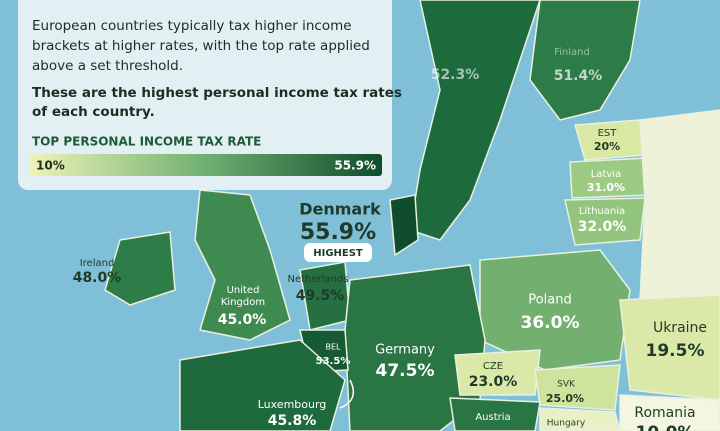 The image size is (720, 431). I want to click on legend-max: 55.9%, so click(355, 166).